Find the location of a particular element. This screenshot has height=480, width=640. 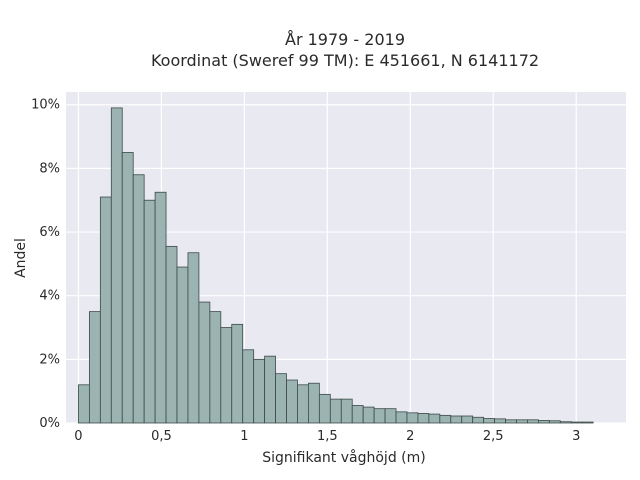

y-tick-label: 0% is located at coordinates (49, 423).